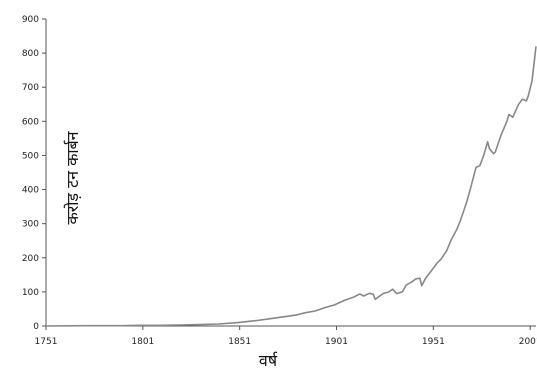 The image size is (537, 374). I want to click on y-tick-label: 200, so click(30, 259).